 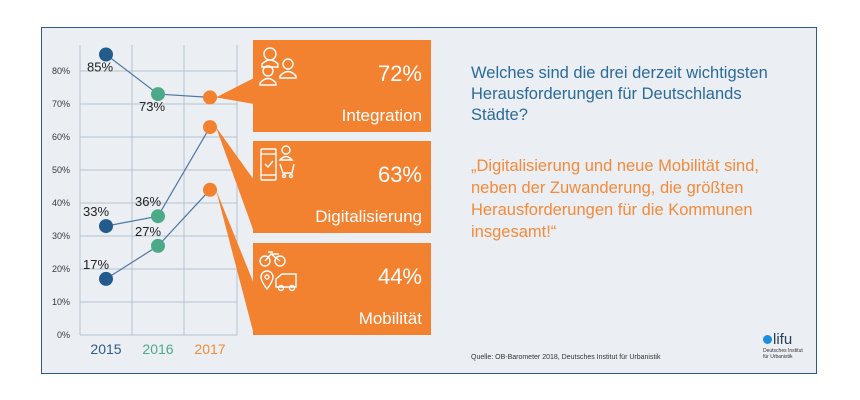 I want to click on x-tick-label: 2015, so click(x=105, y=349).